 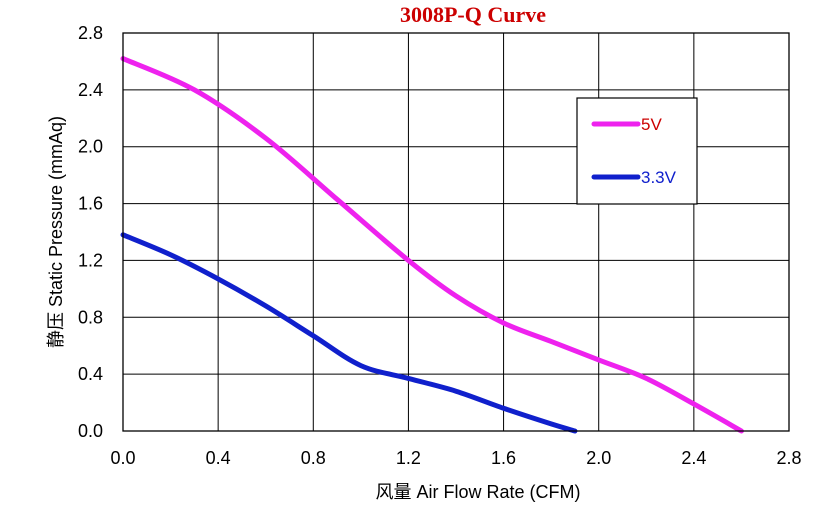 What do you see at coordinates (90, 147) in the screenshot?
I see `y-tick-label: 2.0` at bounding box center [90, 147].